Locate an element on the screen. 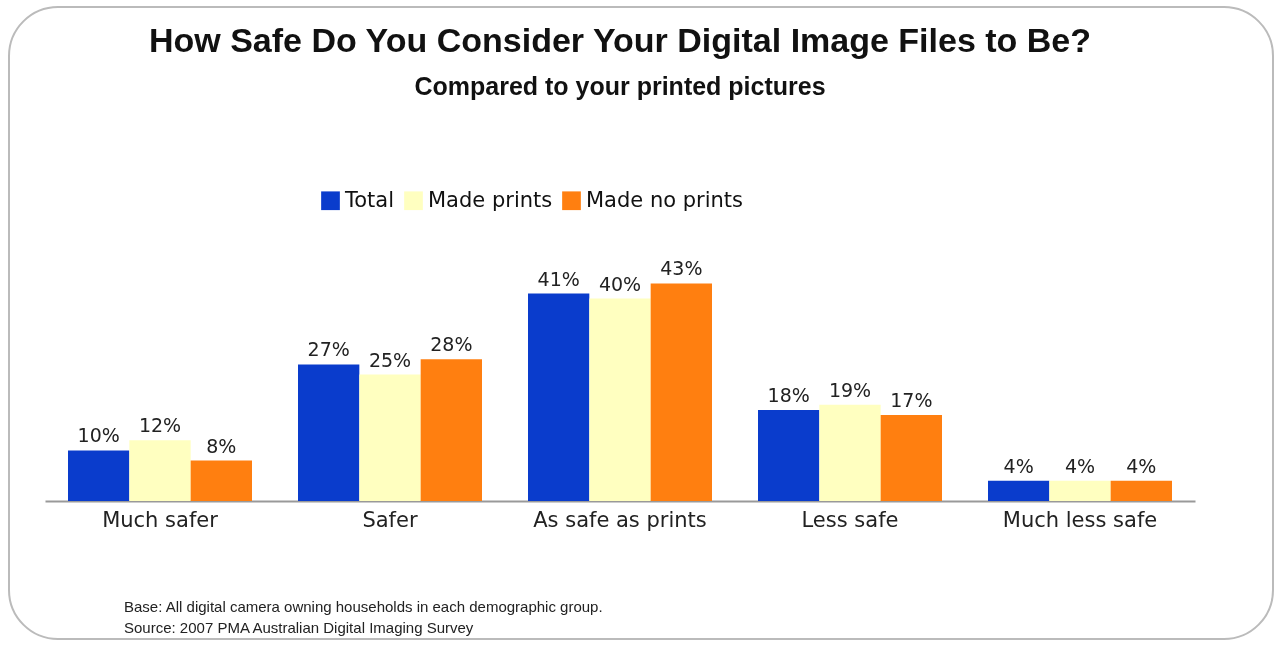 This screenshot has height=646, width=1283. data-label: 18% is located at coordinates (788, 394).